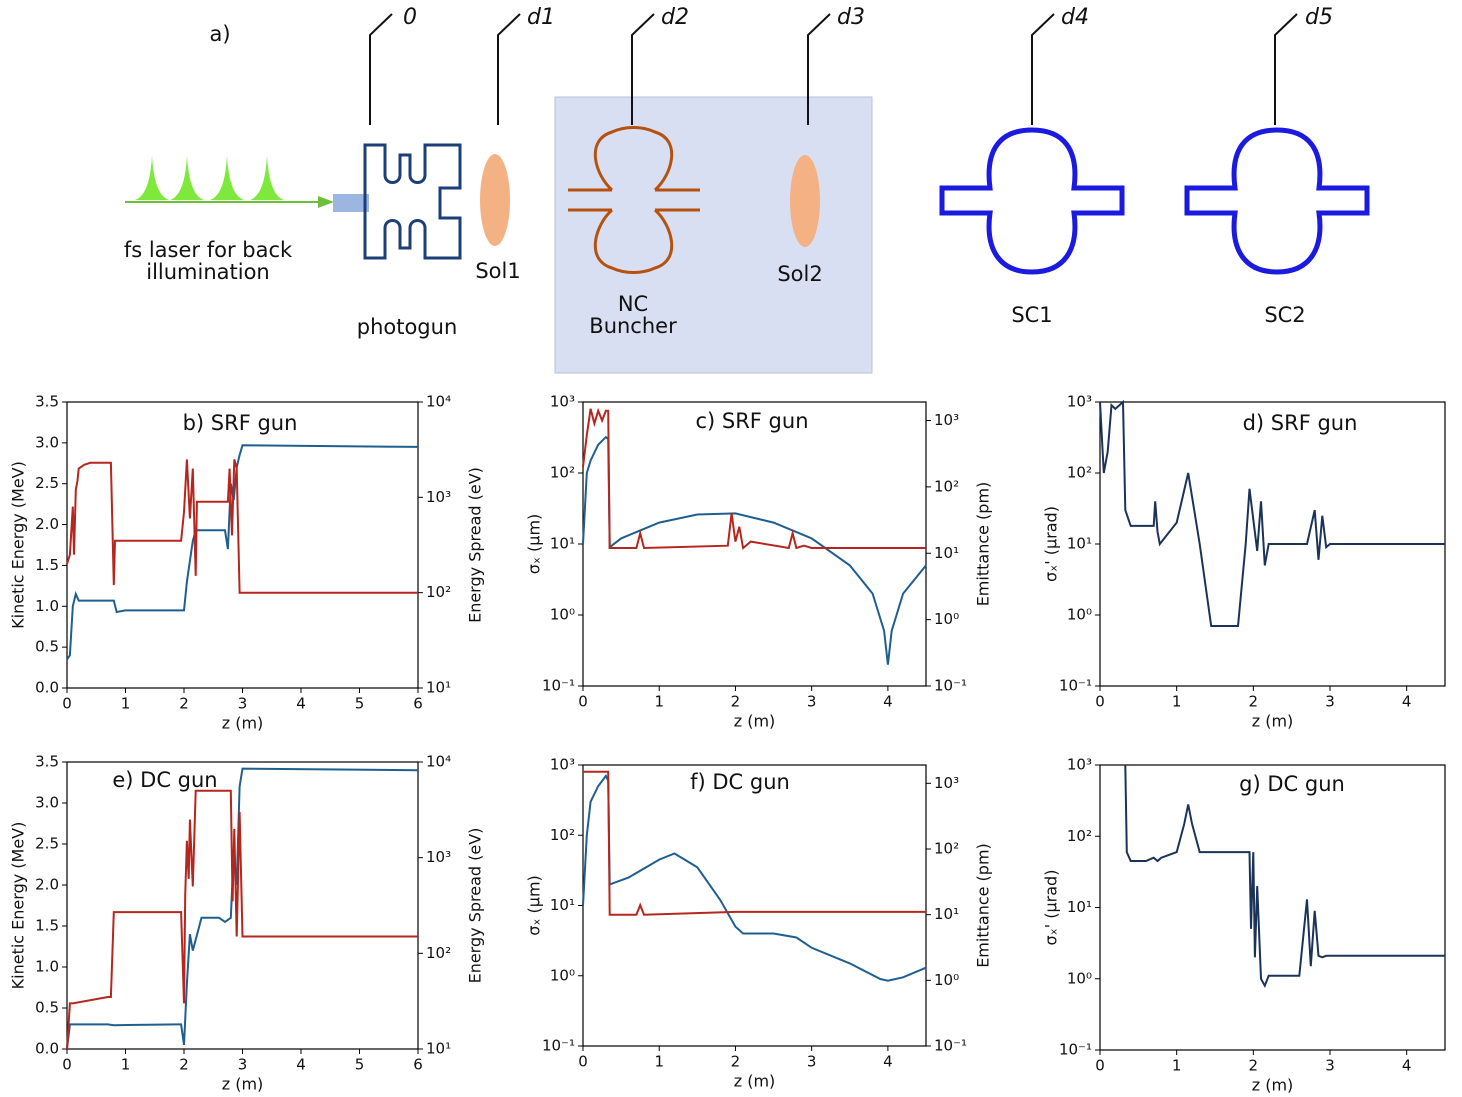 The height and width of the screenshot is (1097, 1462). What do you see at coordinates (851, 17) in the screenshot?
I see `station-label: d3` at bounding box center [851, 17].